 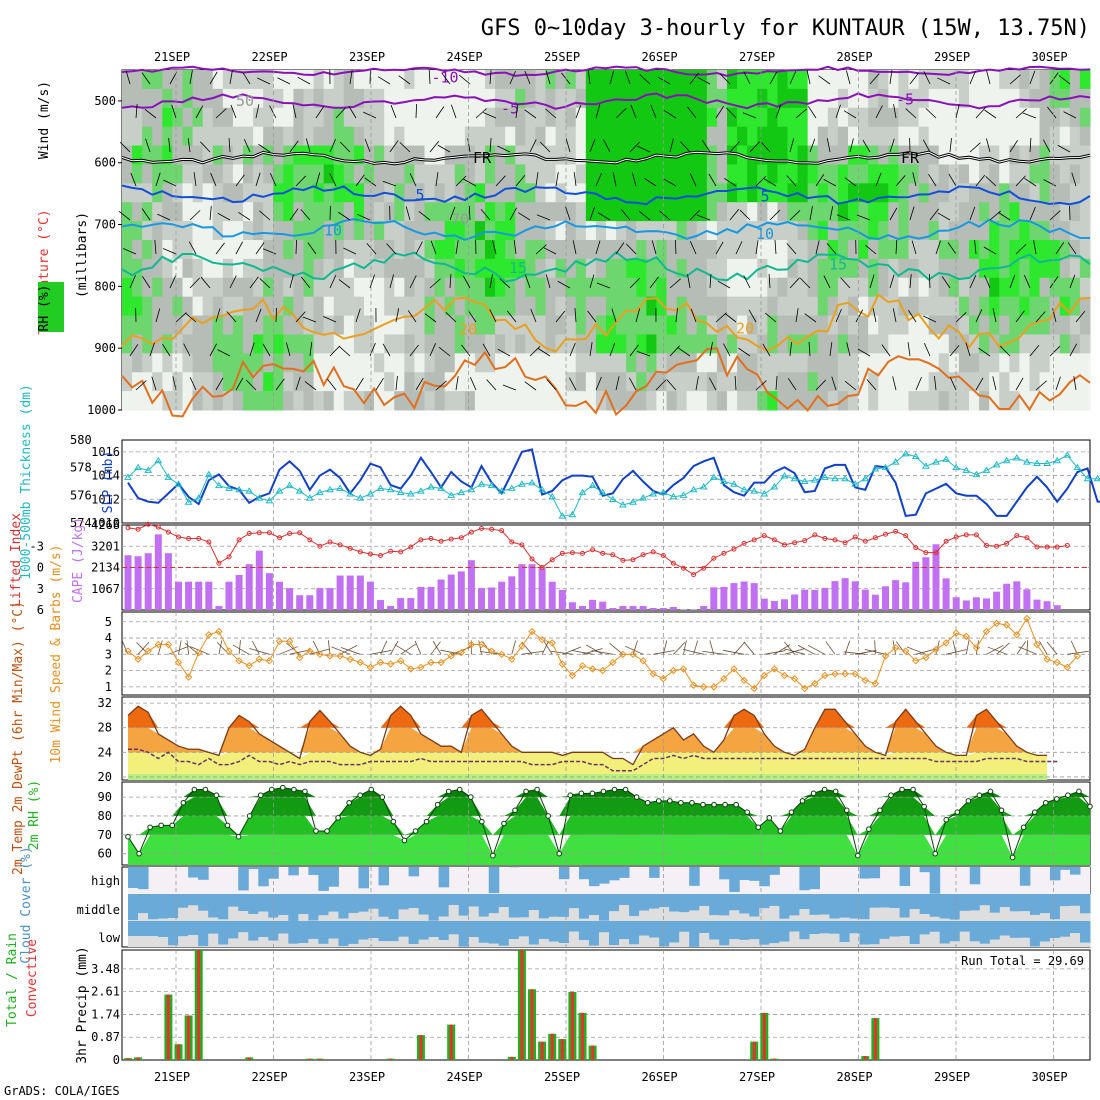 What do you see at coordinates (572, 1025) in the screenshot?
I see `precip-conv-bar` at bounding box center [572, 1025].